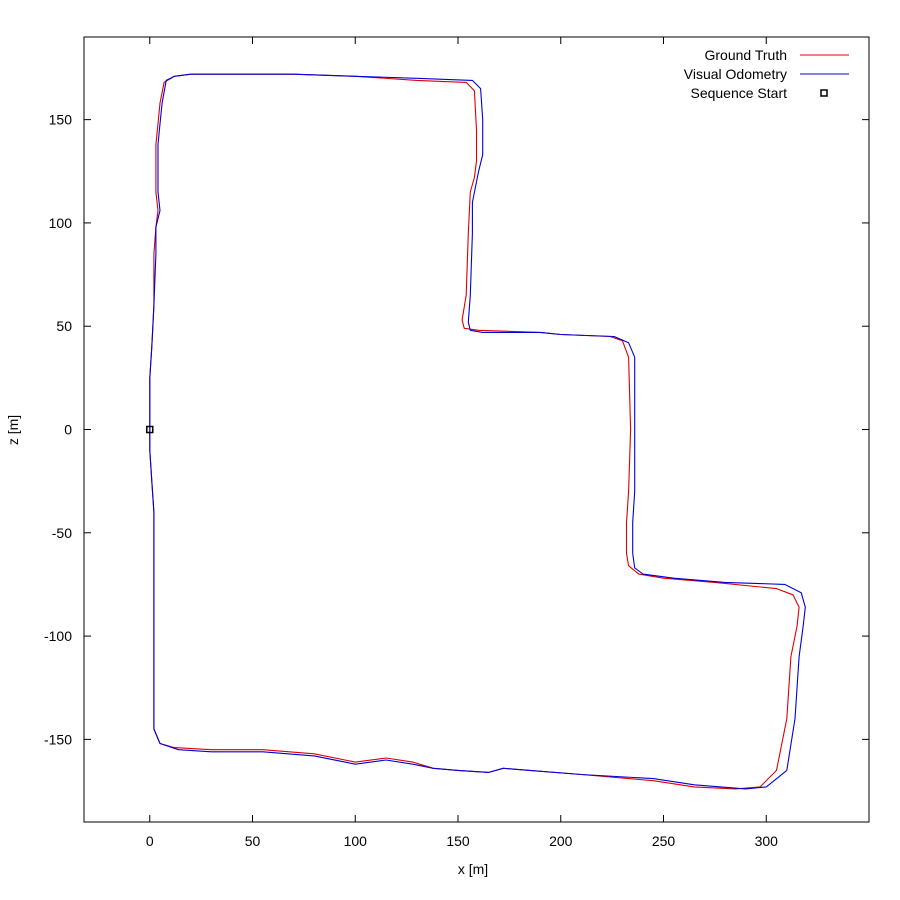  Describe the element at coordinates (473, 869) in the screenshot. I see `x-axis-label: x [m]` at that location.